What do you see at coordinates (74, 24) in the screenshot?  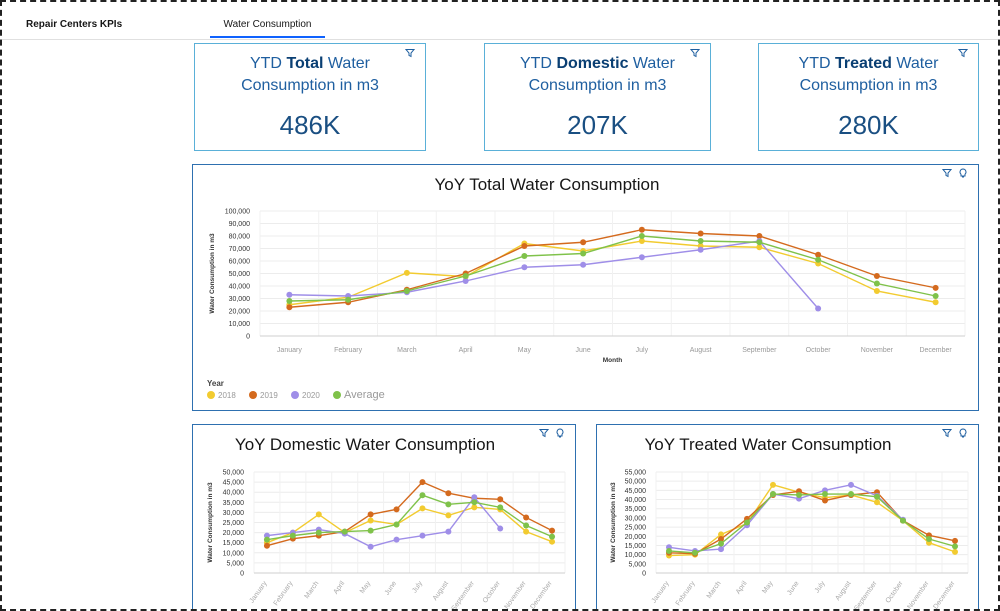 I see `tab-repair-centers-kpis: Repair Centers KPIs` at bounding box center [74, 24].